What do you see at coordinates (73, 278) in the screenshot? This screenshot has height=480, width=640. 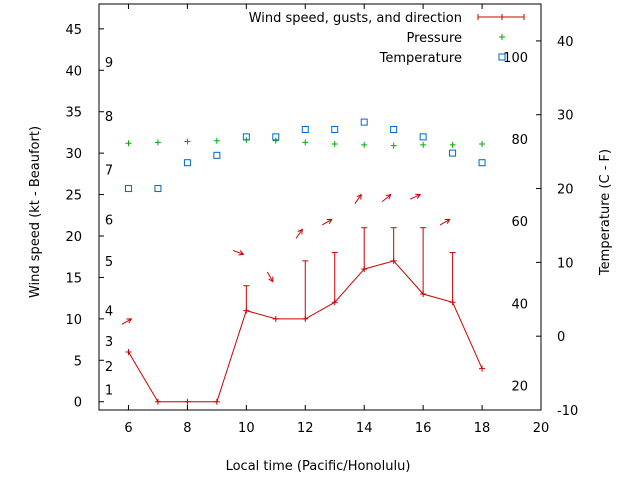 I see `y-tick-label: 15` at bounding box center [73, 278].